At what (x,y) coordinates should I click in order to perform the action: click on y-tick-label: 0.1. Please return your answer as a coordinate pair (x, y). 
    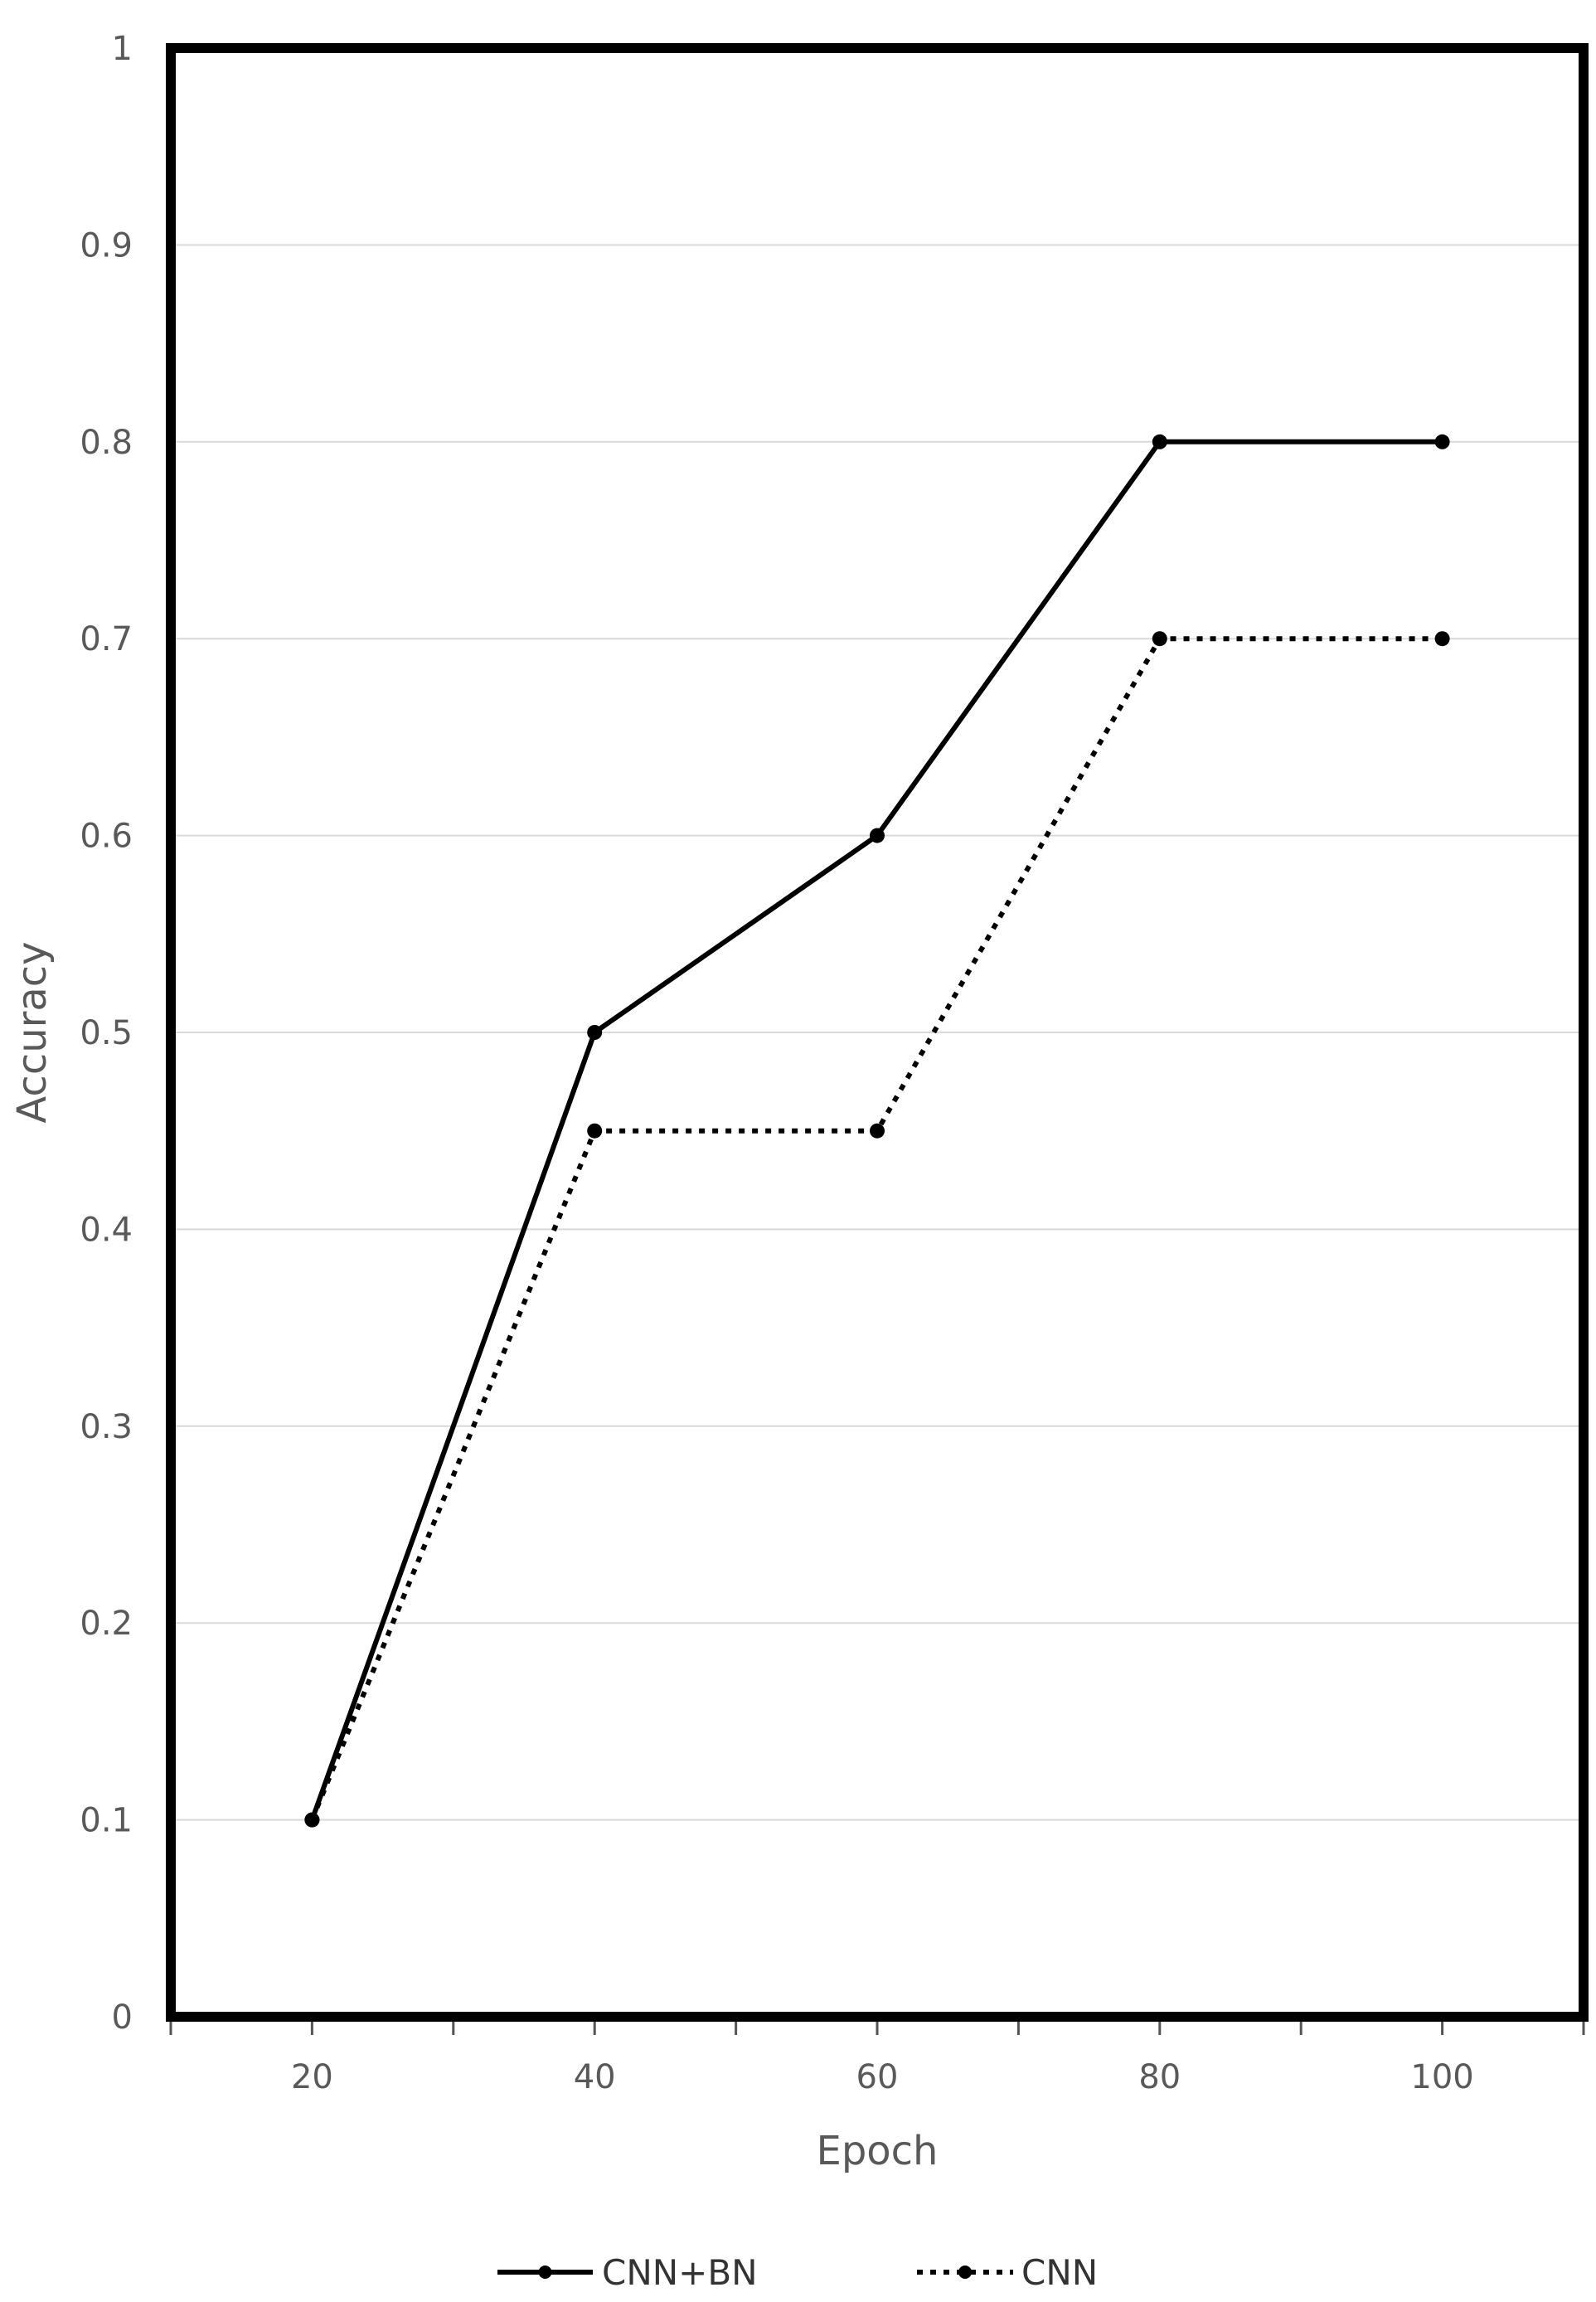
    Looking at the image, I should click on (107, 1821).